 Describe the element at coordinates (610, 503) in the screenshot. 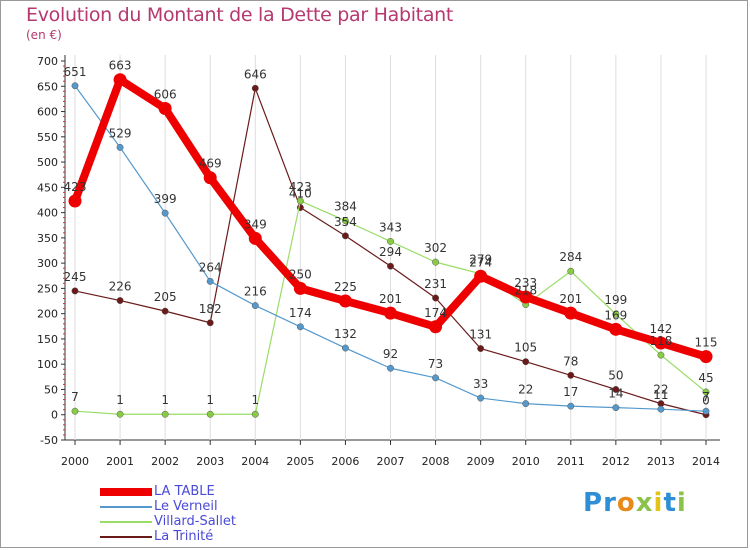

I see `logo-letter: r` at that location.